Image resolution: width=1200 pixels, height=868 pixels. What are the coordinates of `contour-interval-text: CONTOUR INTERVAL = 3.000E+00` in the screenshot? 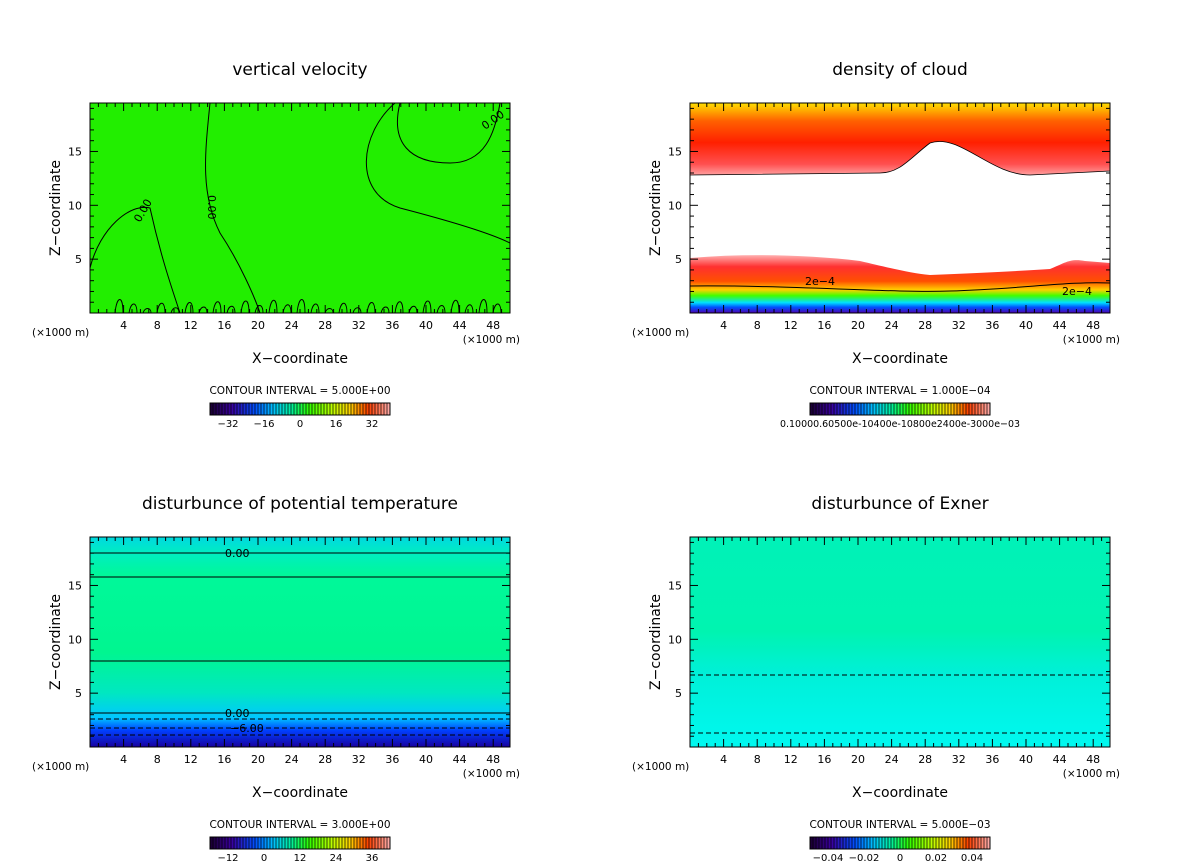 It's located at (299, 825).